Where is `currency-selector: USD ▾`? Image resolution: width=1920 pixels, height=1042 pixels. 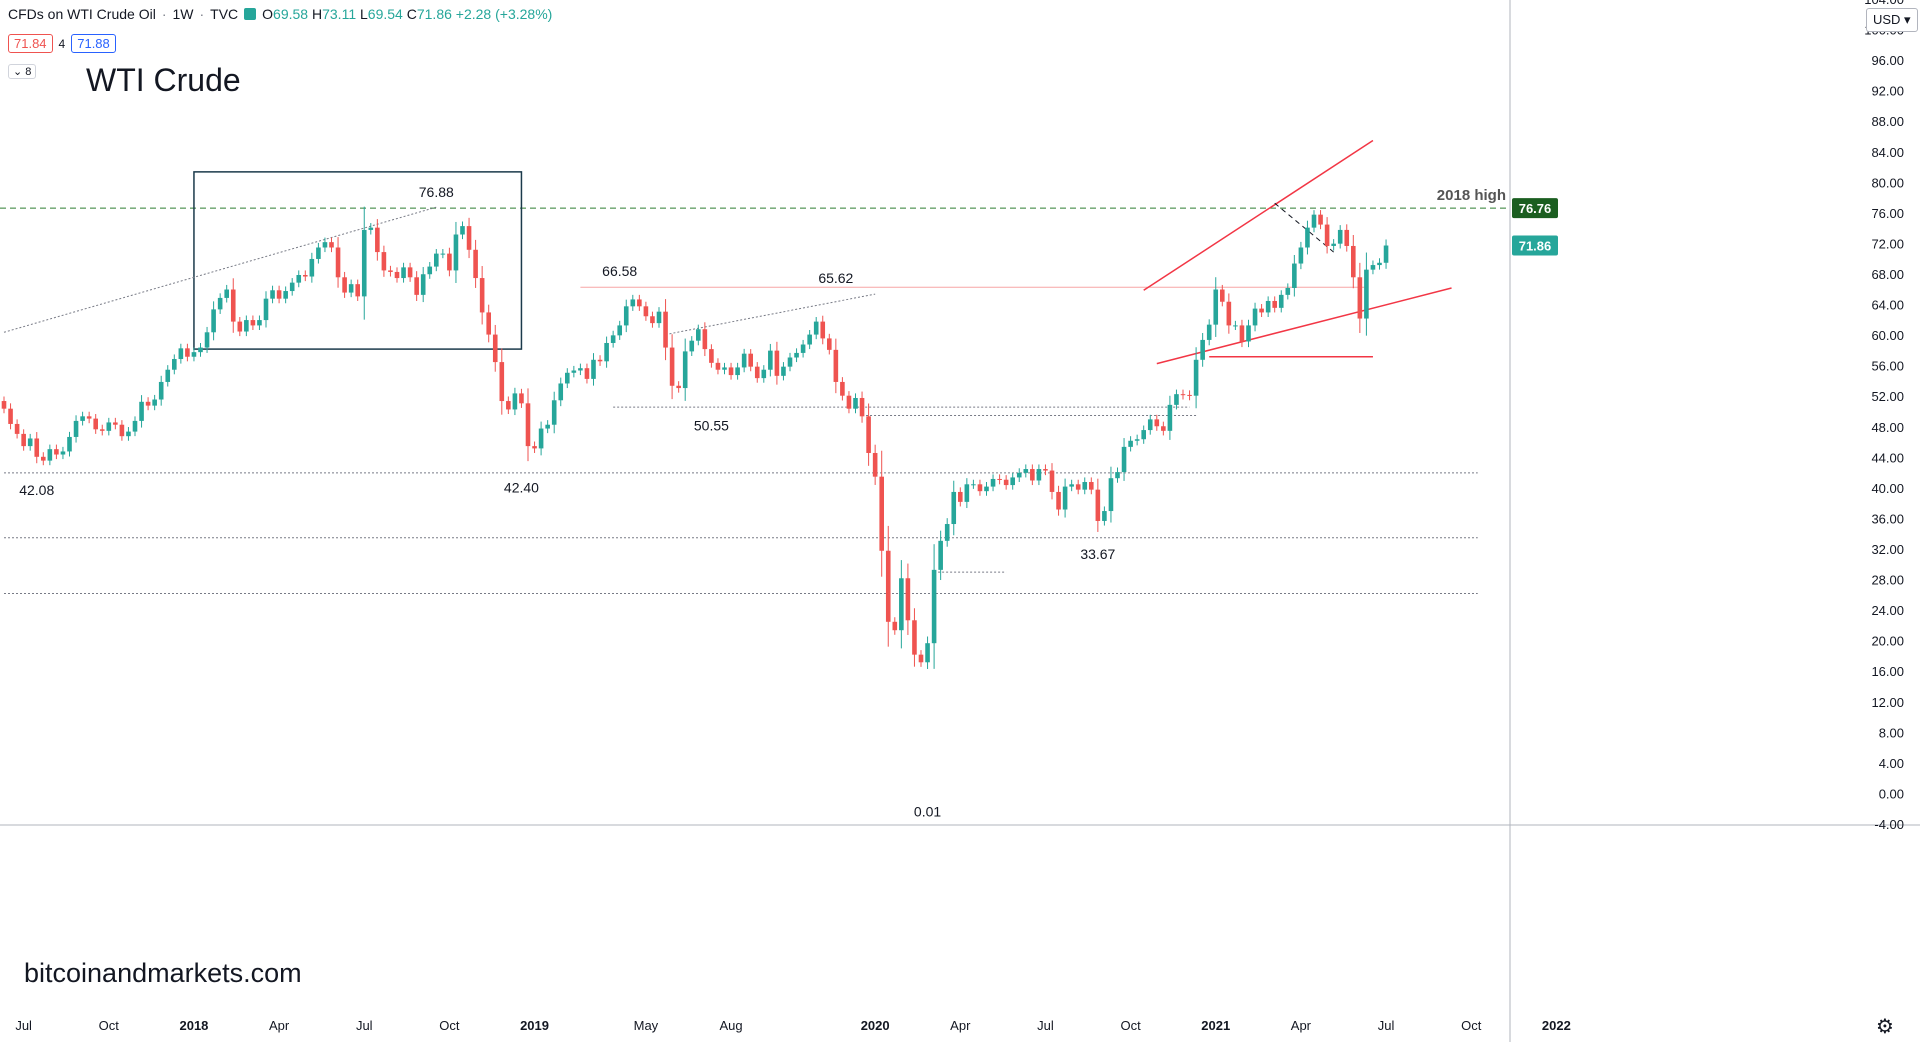
currency-selector: USD ▾ is located at coordinates (1892, 20).